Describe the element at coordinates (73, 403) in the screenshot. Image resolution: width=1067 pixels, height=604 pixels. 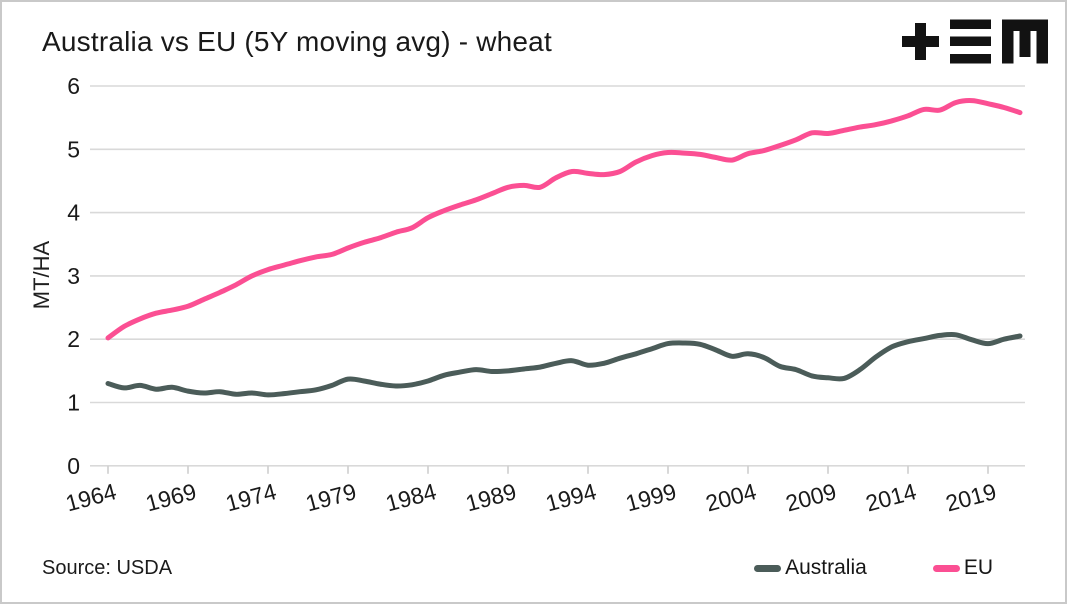
I see `y-tick-label-1: 1` at that location.